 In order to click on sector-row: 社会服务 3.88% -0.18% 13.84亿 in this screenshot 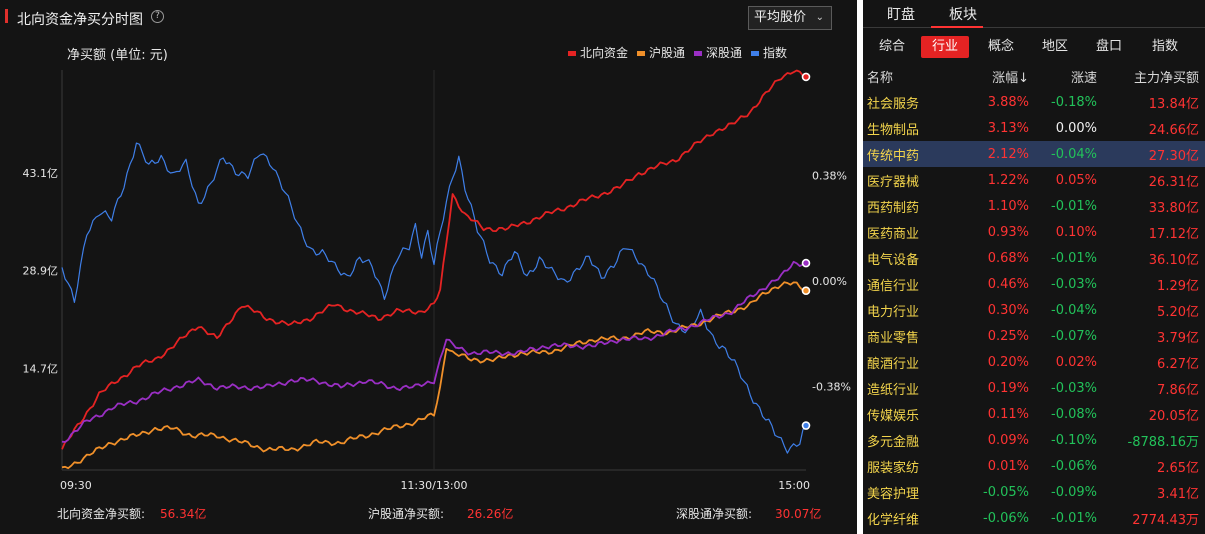, I will do `click(1034, 102)`.